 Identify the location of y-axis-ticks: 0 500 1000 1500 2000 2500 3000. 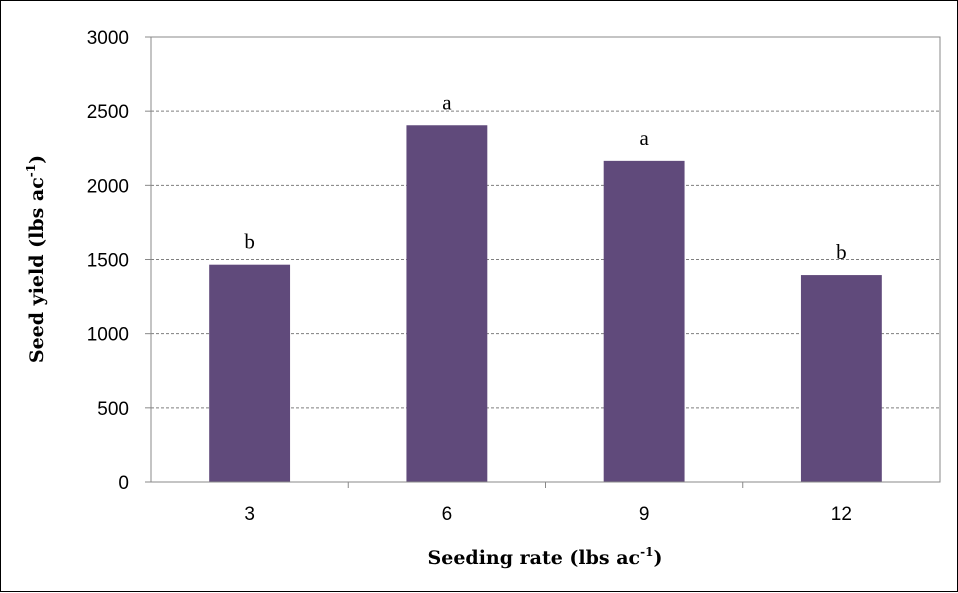
(119, 261).